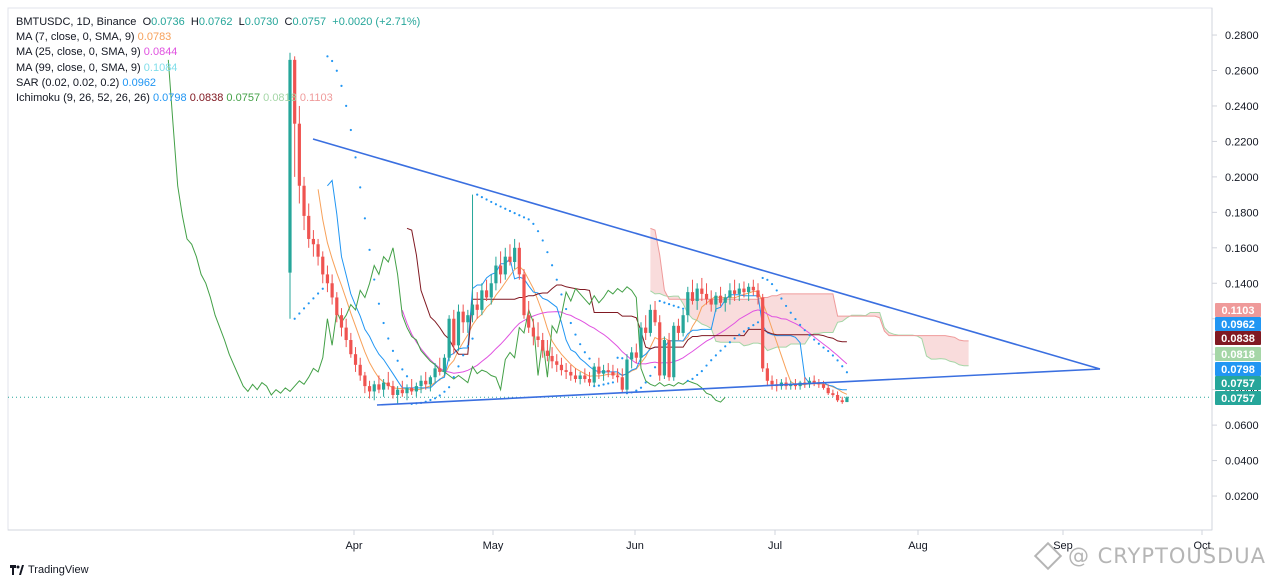 The height and width of the screenshot is (586, 1280). Describe the element at coordinates (58, 570) in the screenshot. I see `tradingview-brand-text: TradingView` at that location.